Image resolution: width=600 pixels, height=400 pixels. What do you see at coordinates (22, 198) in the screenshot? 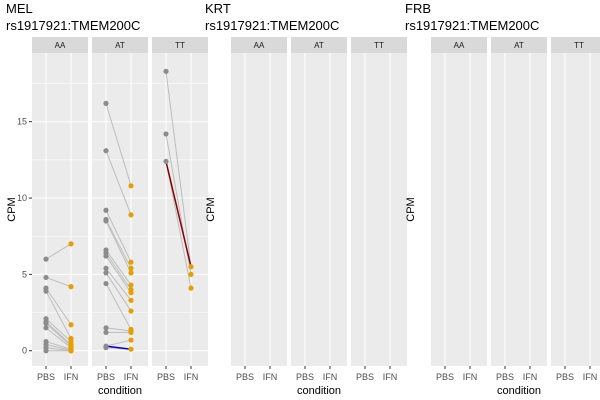
I see `y-tick-label: 10` at bounding box center [22, 198].